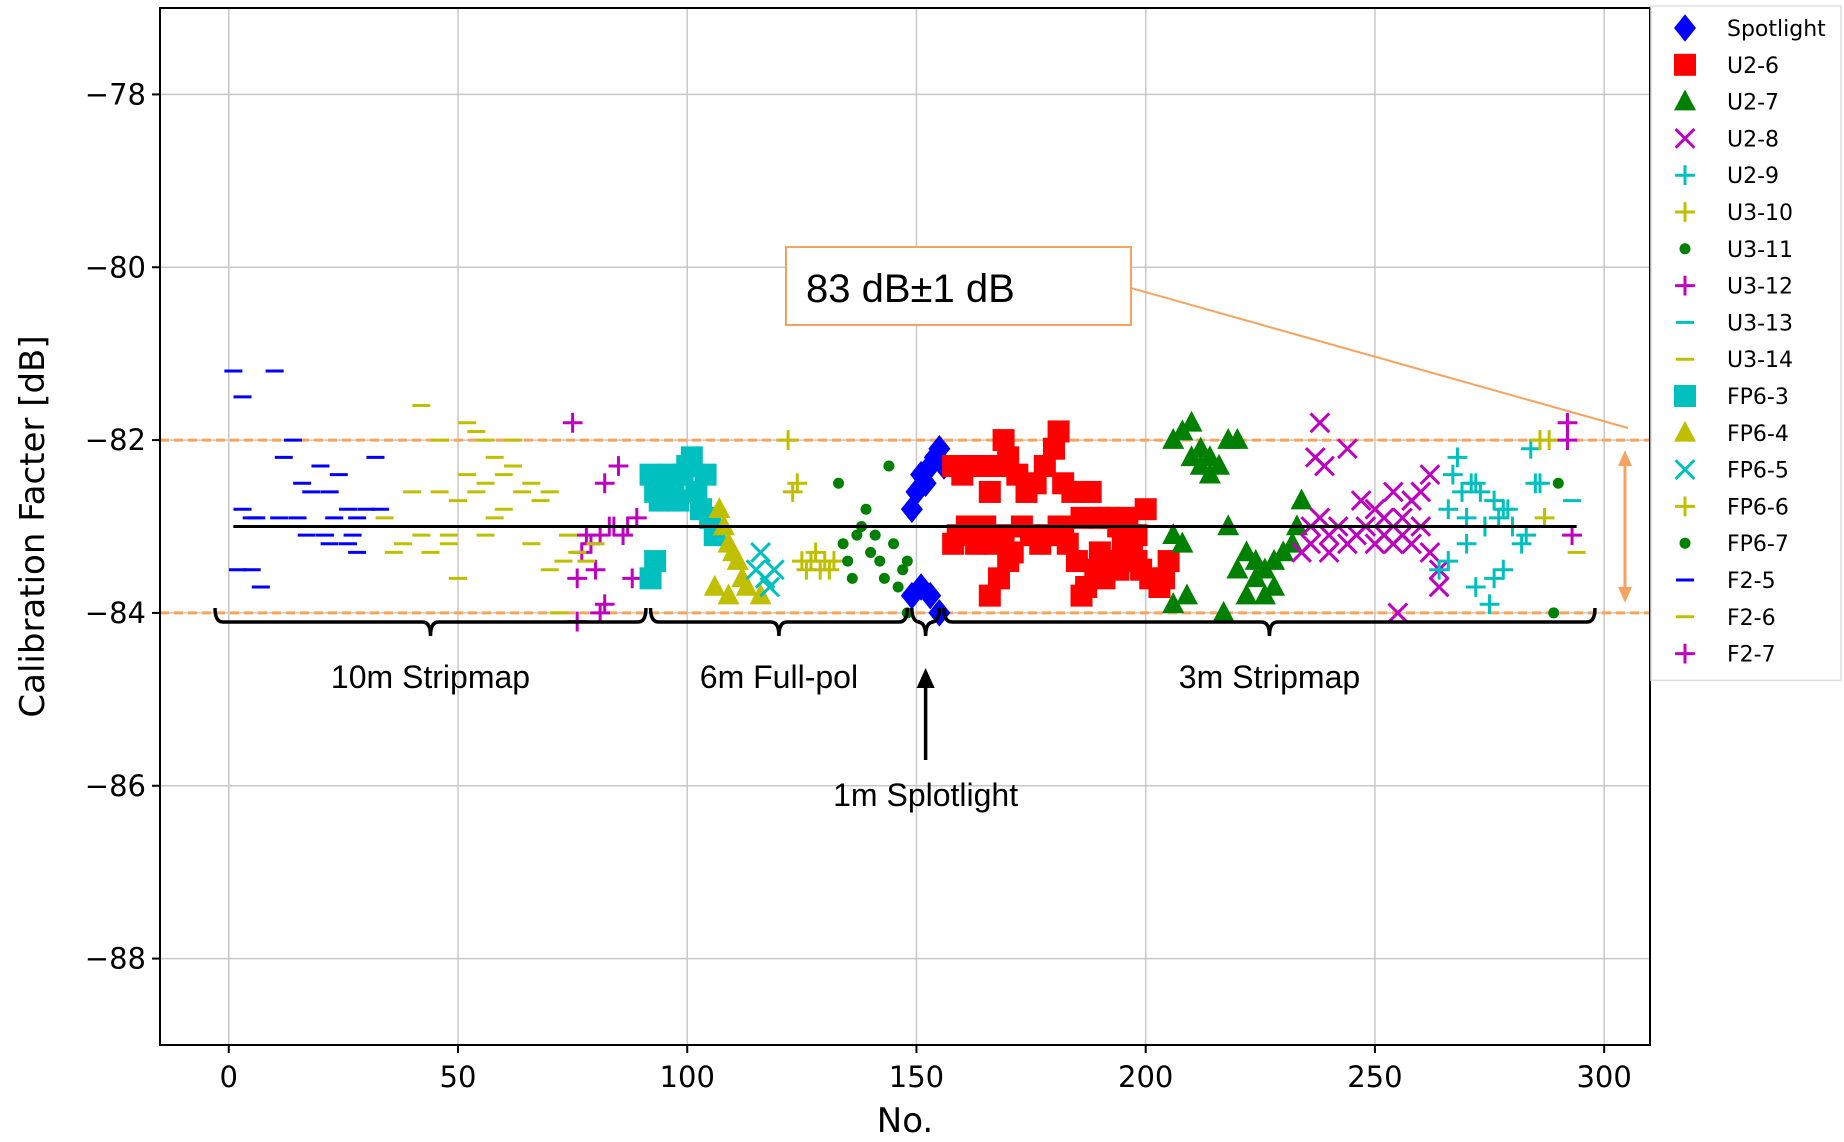  Describe the element at coordinates (1734, 287) in the screenshot. I see `legend-item: U3-12` at that location.